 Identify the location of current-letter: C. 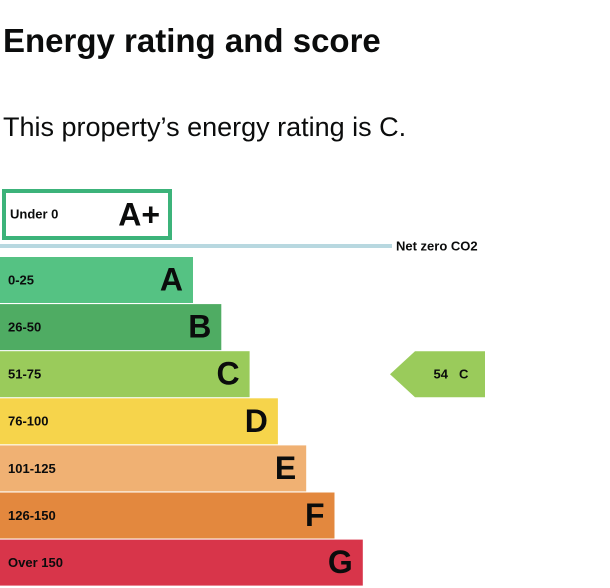
(464, 374).